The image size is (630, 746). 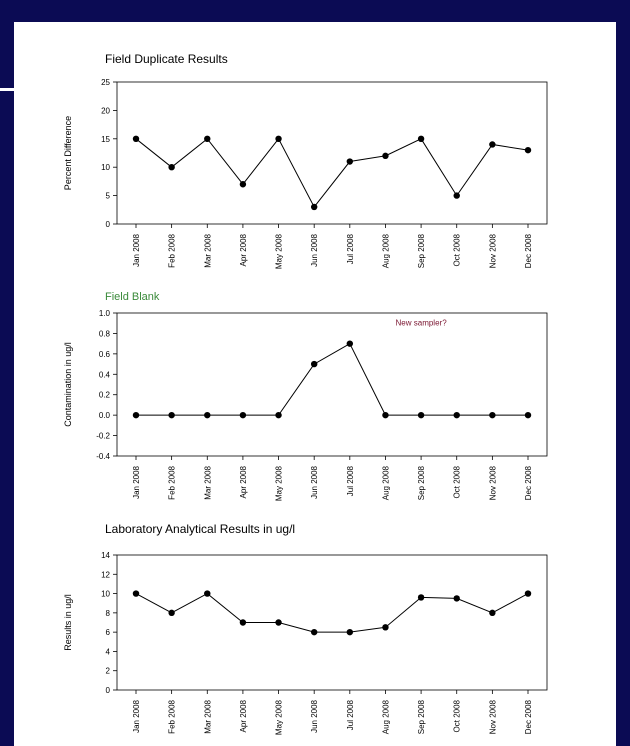 What do you see at coordinates (105, 395) in the screenshot?
I see `y-tick-label: 0.2` at bounding box center [105, 395].